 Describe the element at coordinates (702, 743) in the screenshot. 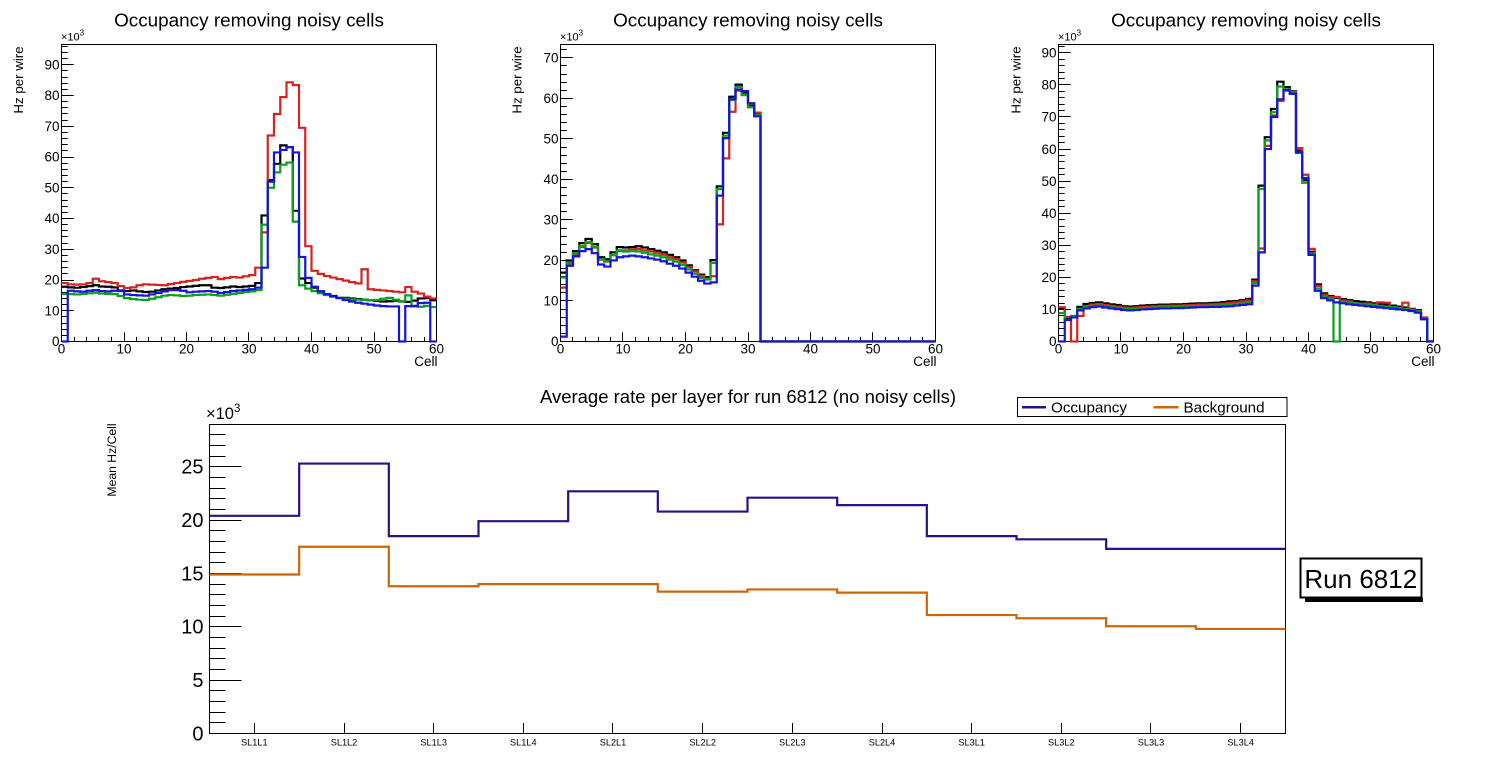

I see `svg-text: SL2L2` at that location.